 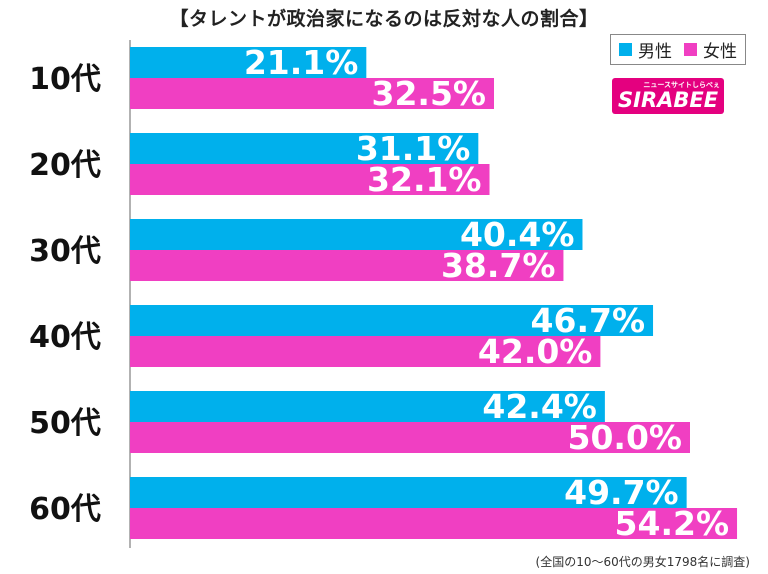 What do you see at coordinates (720, 52) in the screenshot?
I see `legend-label-female: 女性` at bounding box center [720, 52].